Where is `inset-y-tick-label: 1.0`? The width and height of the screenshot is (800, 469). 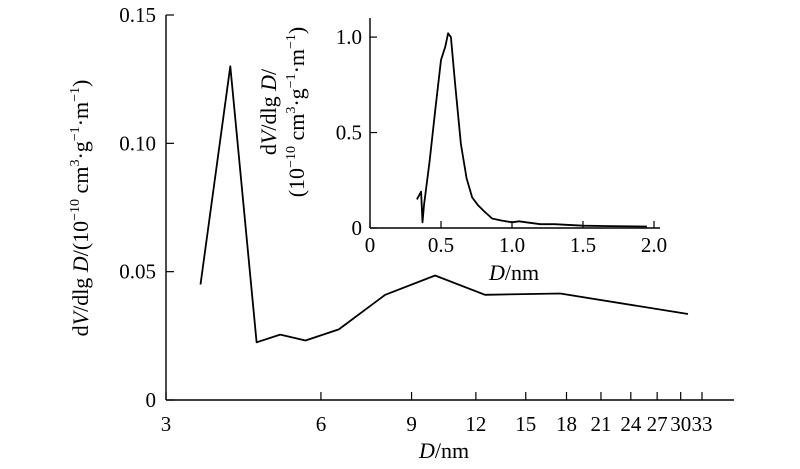
inset-y-tick-label: 1.0 is located at coordinates (349, 37).